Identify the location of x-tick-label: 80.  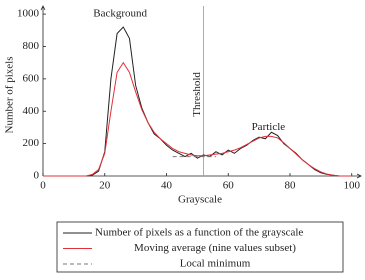
(290, 186).